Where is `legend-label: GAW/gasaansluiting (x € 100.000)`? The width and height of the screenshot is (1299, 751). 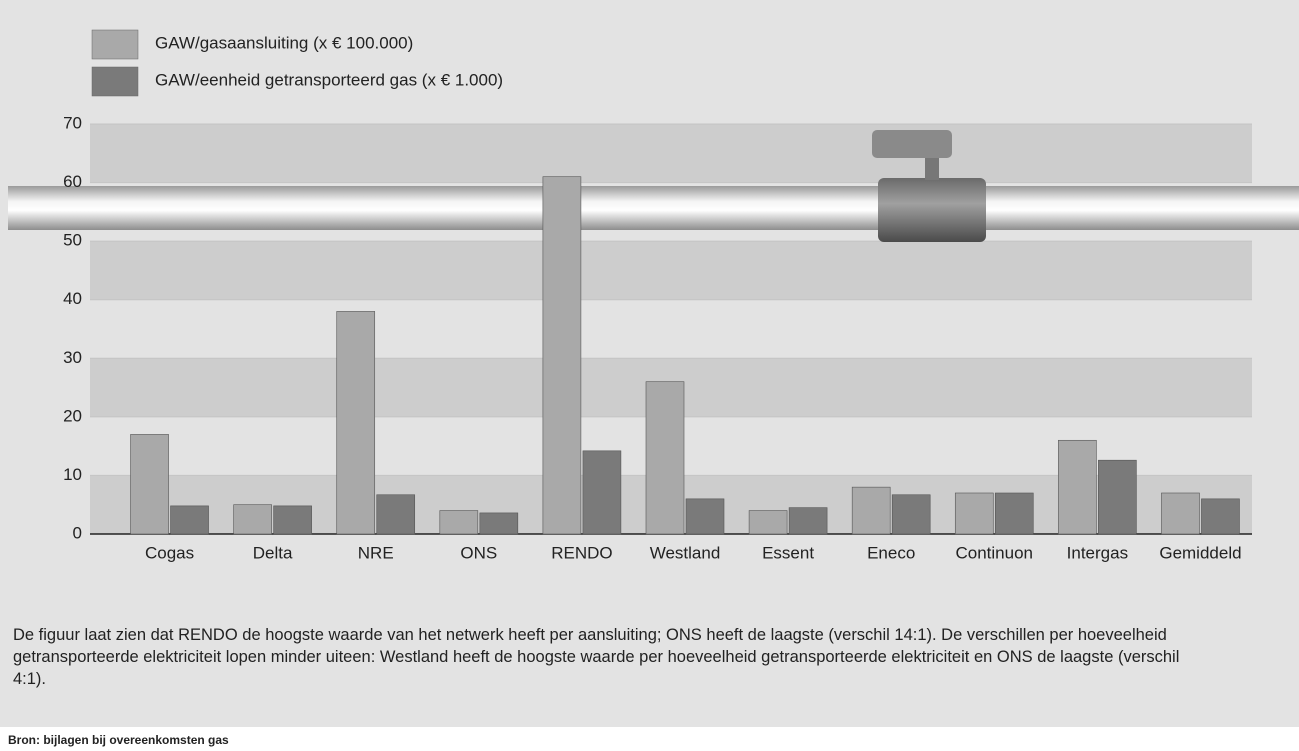 legend-label: GAW/gasaansluiting (x € 100.000) is located at coordinates (284, 42).